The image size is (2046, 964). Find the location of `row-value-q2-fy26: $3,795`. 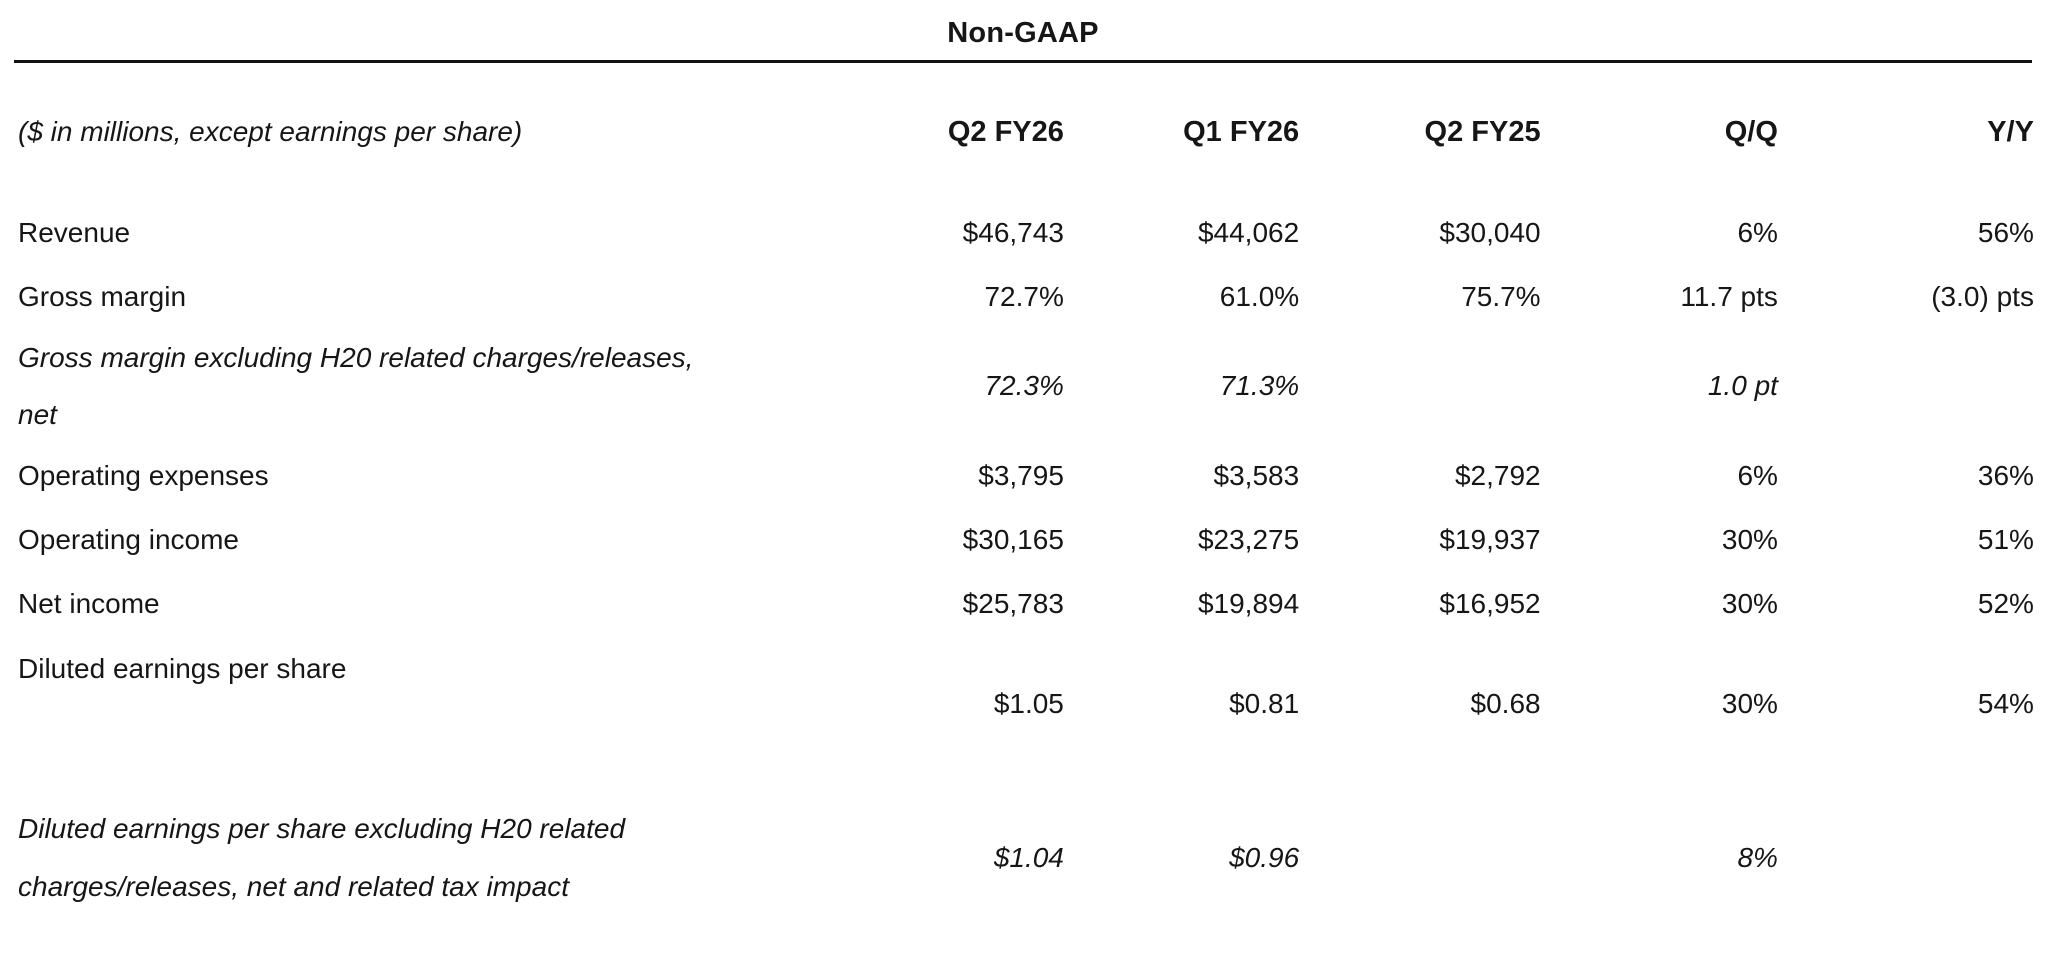

row-value-q2-fy26: $3,795 is located at coordinates (1021, 475).